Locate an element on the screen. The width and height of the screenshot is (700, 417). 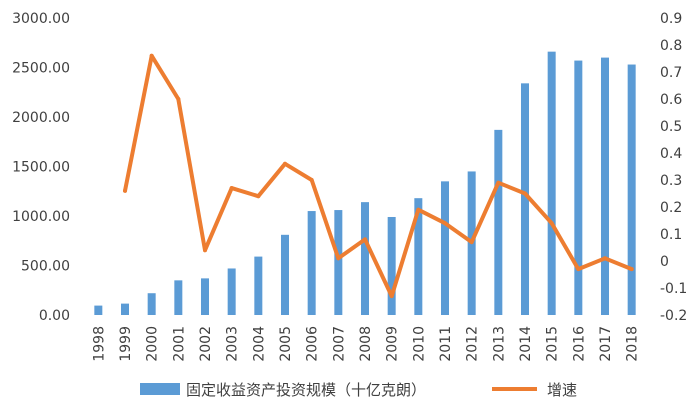
x-tick-label: 2016 is located at coordinates (579, 344).